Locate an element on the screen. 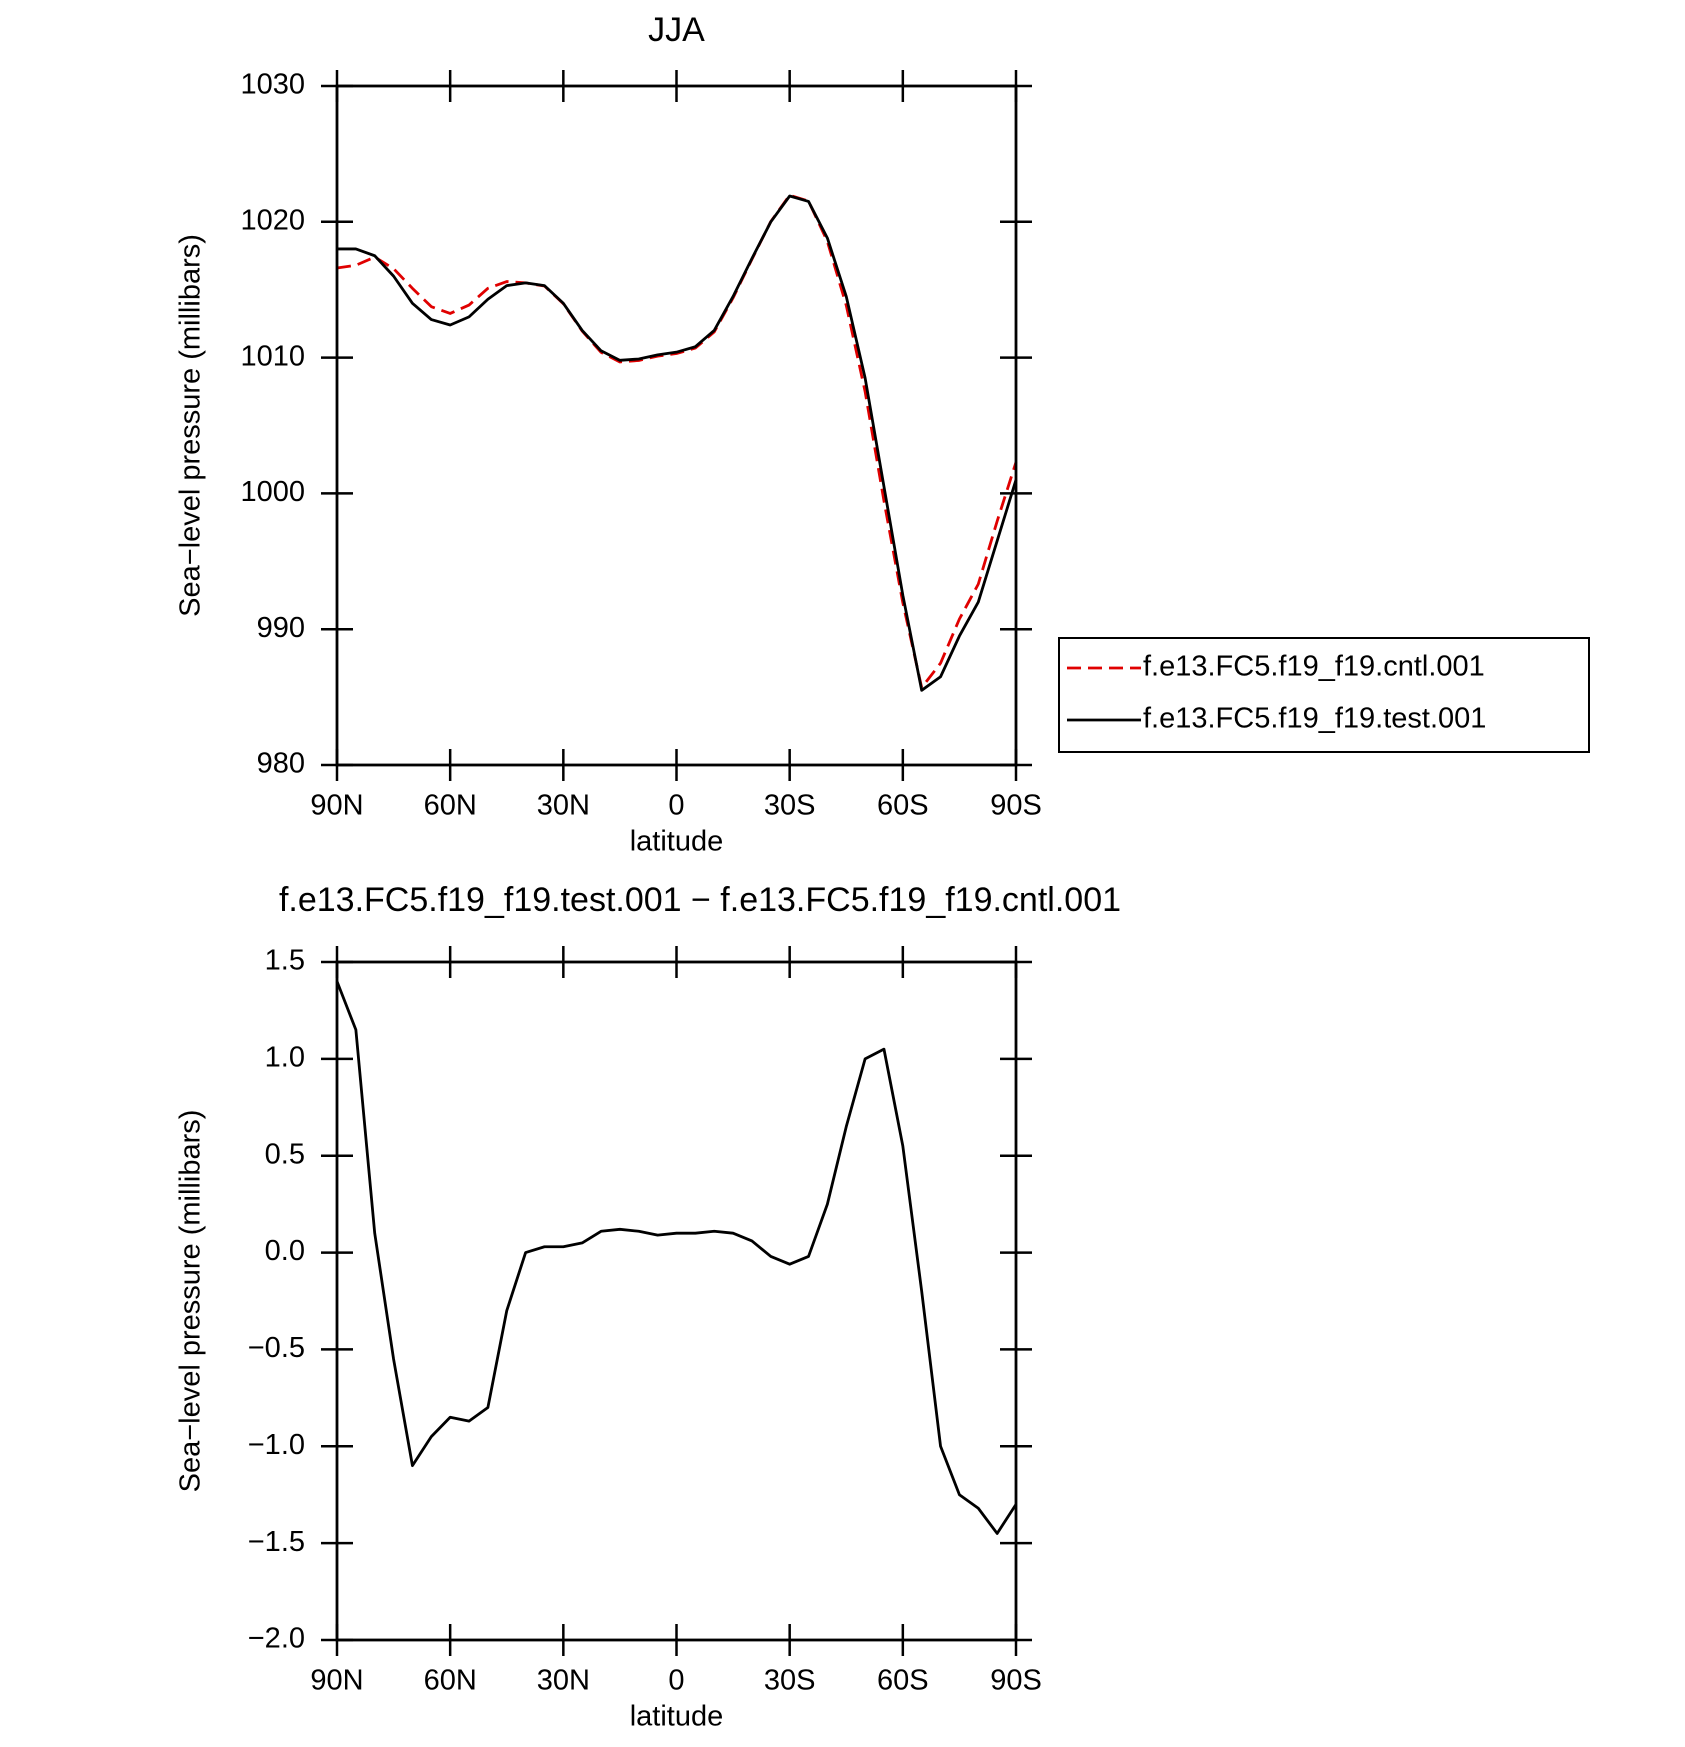  y-tick-label: −1.0 is located at coordinates (276, 1445).